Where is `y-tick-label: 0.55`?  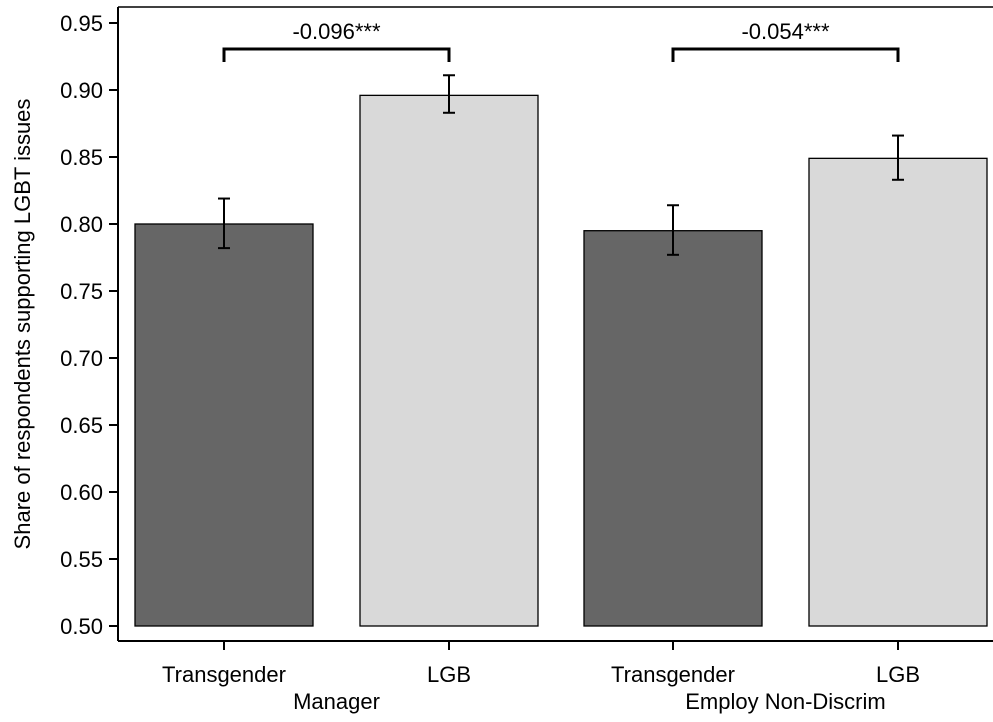 y-tick-label: 0.55 is located at coordinates (81, 559).